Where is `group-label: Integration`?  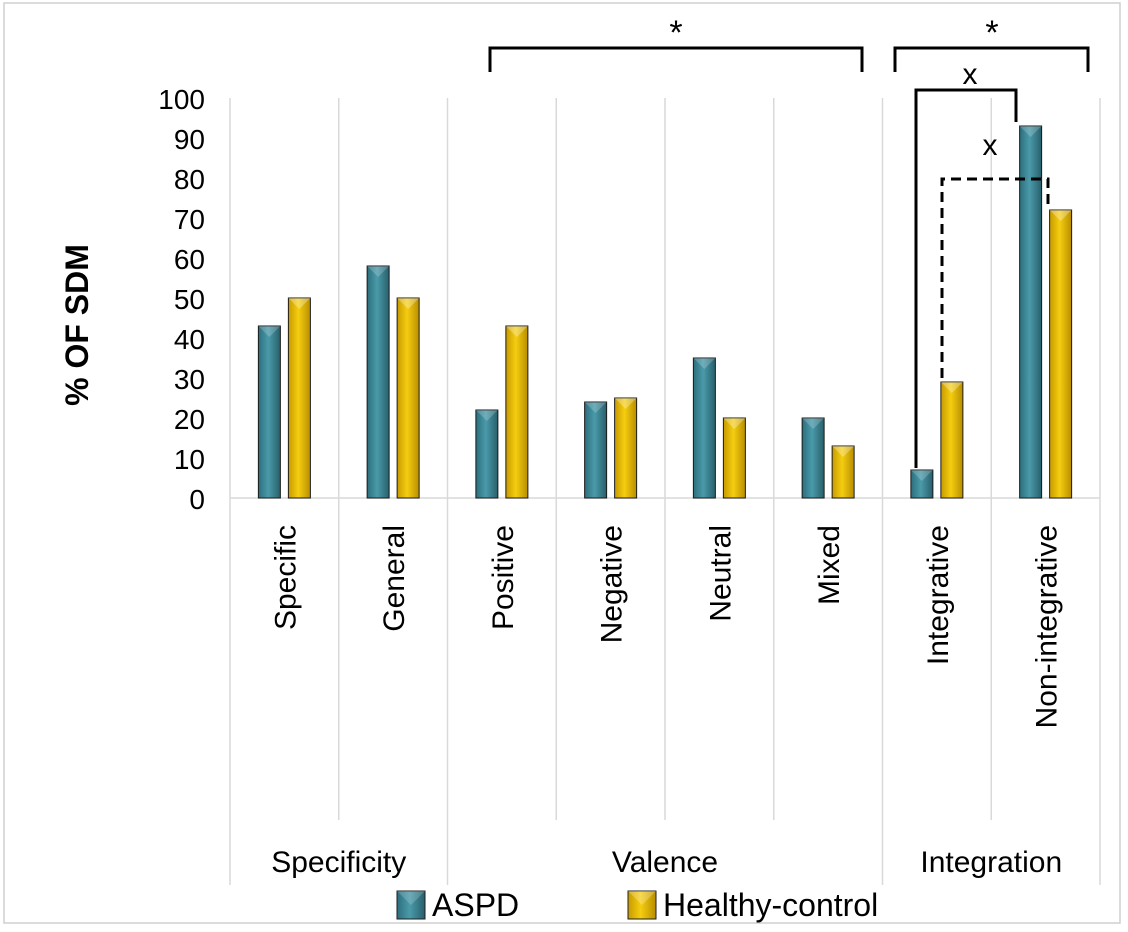 group-label: Integration is located at coordinates (991, 862).